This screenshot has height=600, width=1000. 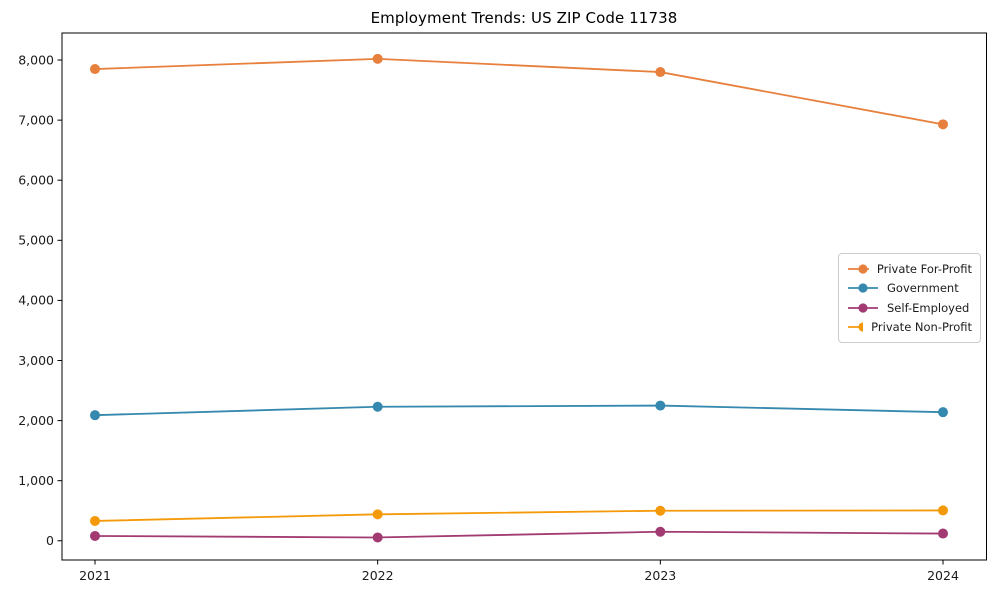 I want to click on legend-label-government: Government, so click(x=923, y=288).